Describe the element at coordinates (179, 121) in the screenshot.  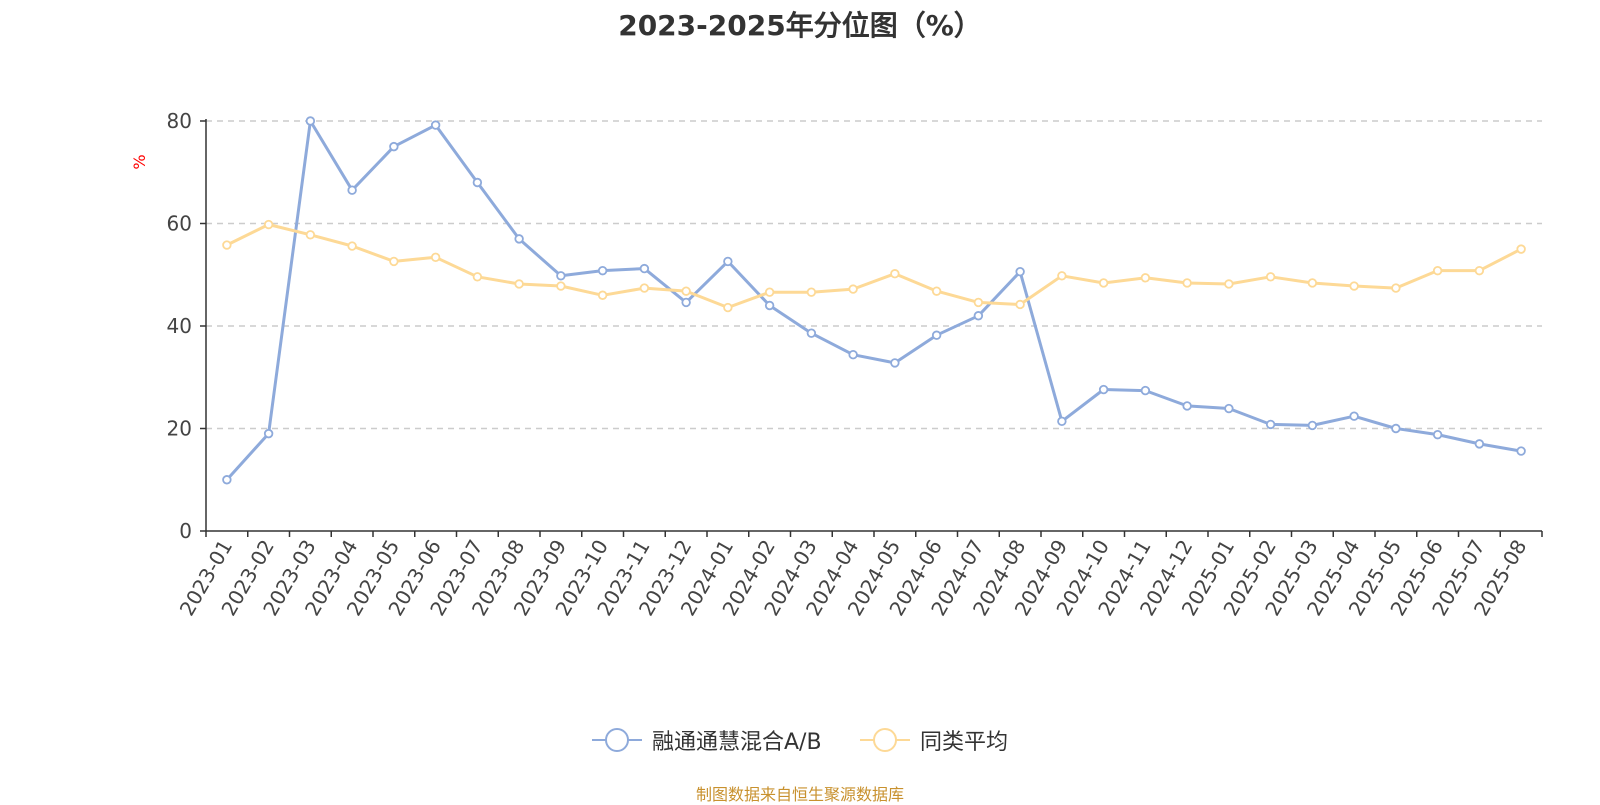
I see `y-tick-label: 80` at that location.